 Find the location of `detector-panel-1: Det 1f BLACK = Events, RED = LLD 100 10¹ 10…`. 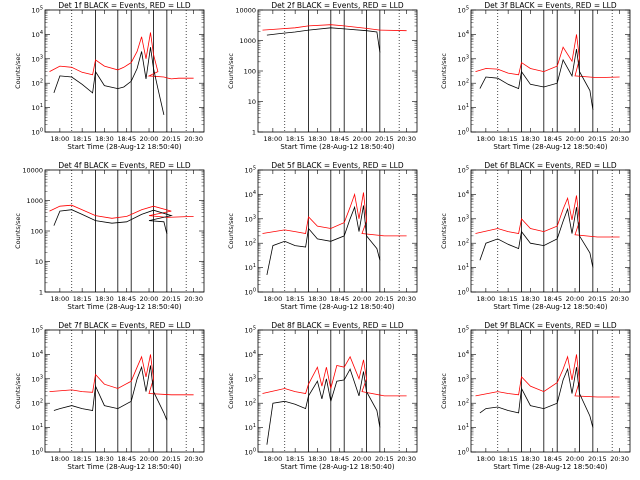

detector-panel-1: Det 1f BLACK = Events, RED = LLD 100 10¹ 10… is located at coordinates (109, 76).